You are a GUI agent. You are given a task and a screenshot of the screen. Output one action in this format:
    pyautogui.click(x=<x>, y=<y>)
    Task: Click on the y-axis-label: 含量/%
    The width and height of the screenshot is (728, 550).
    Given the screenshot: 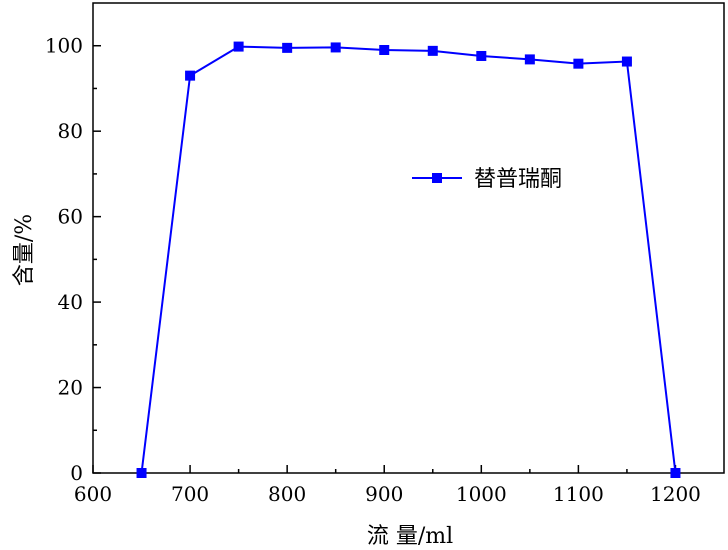 What is the action you would take?
    pyautogui.click(x=24, y=250)
    